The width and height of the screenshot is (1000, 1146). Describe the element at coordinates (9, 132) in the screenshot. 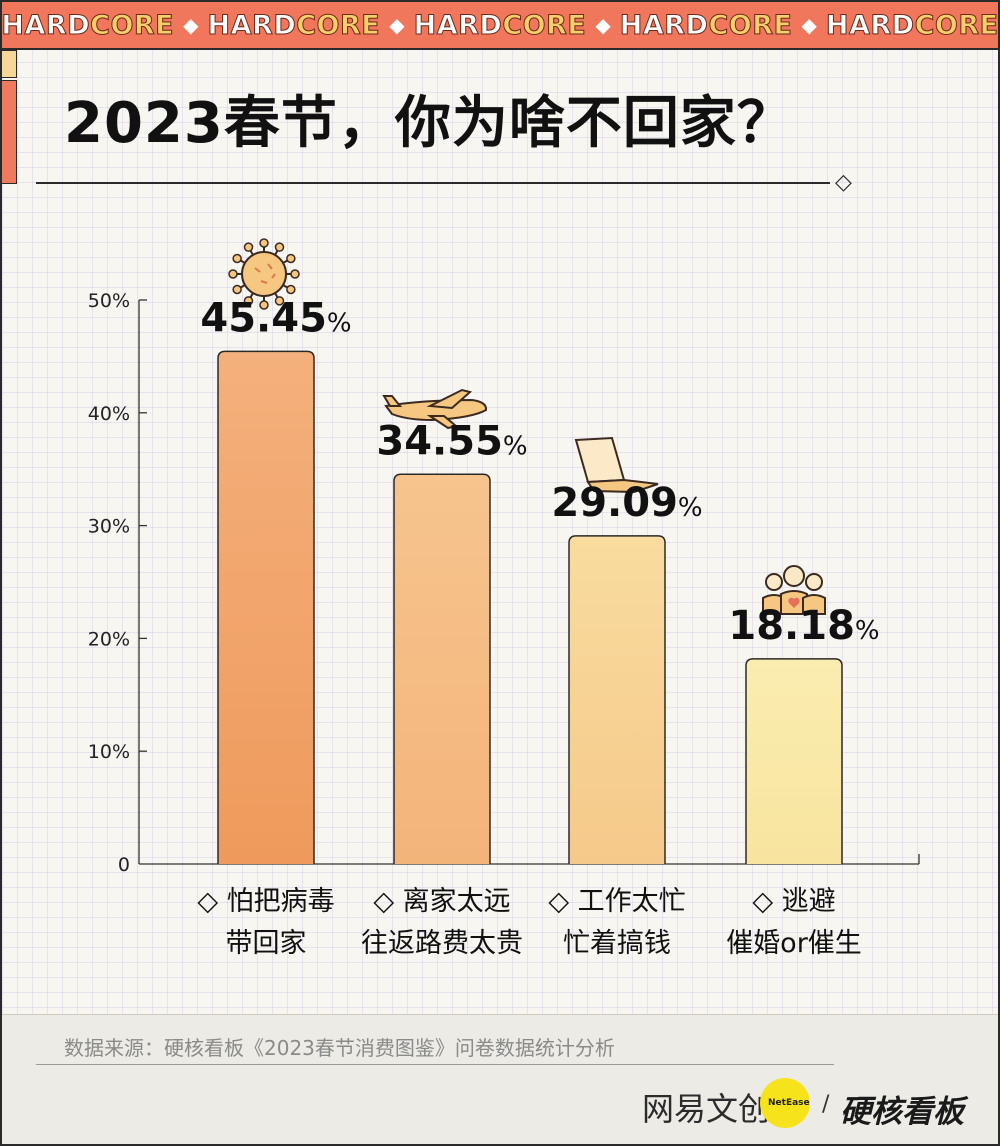

I see `side-mark-orange` at that location.